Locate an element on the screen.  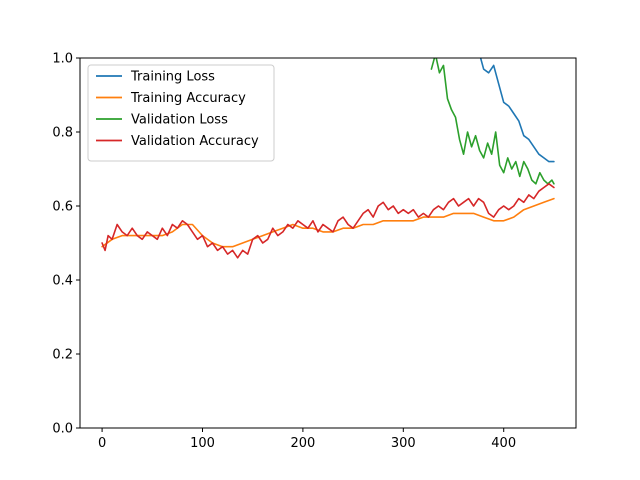
x-tick-label: 100 is located at coordinates (202, 443).